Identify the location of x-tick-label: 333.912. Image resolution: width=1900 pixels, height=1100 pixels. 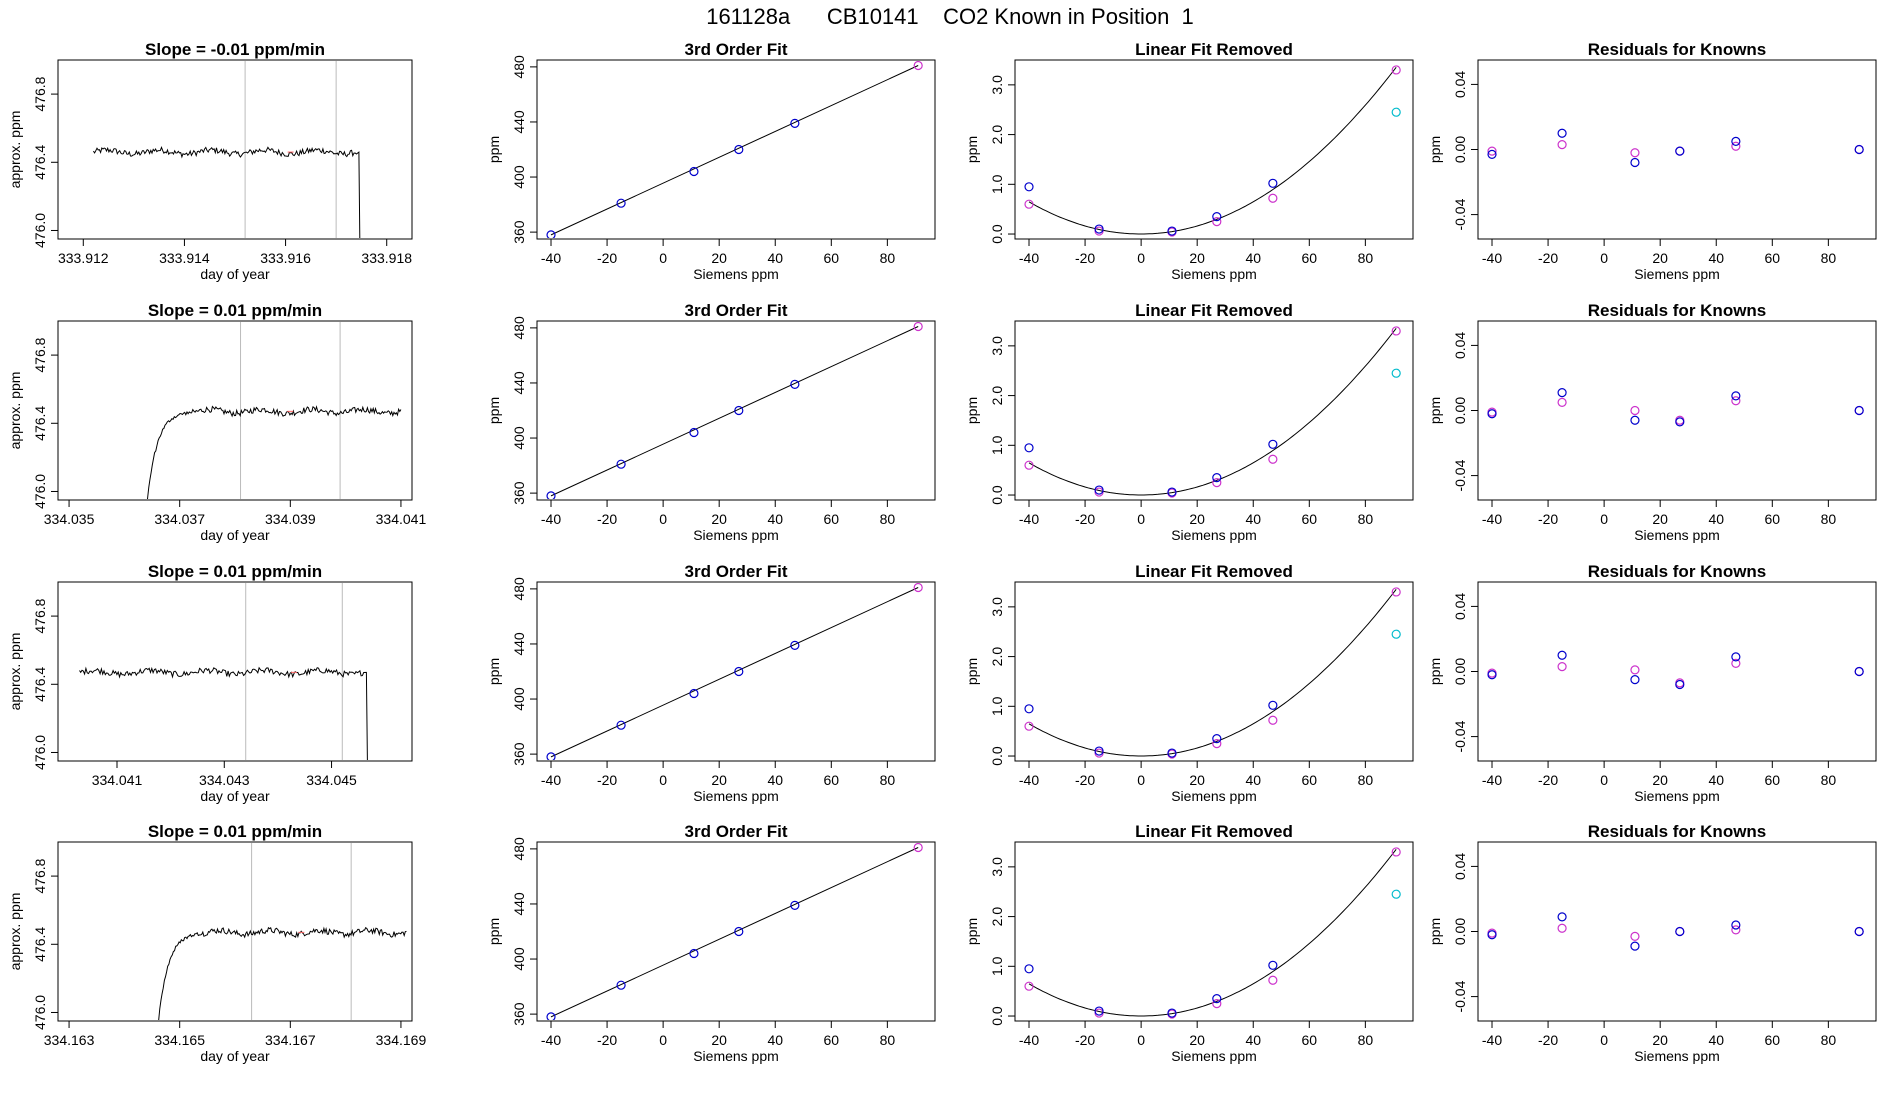
(83, 258).